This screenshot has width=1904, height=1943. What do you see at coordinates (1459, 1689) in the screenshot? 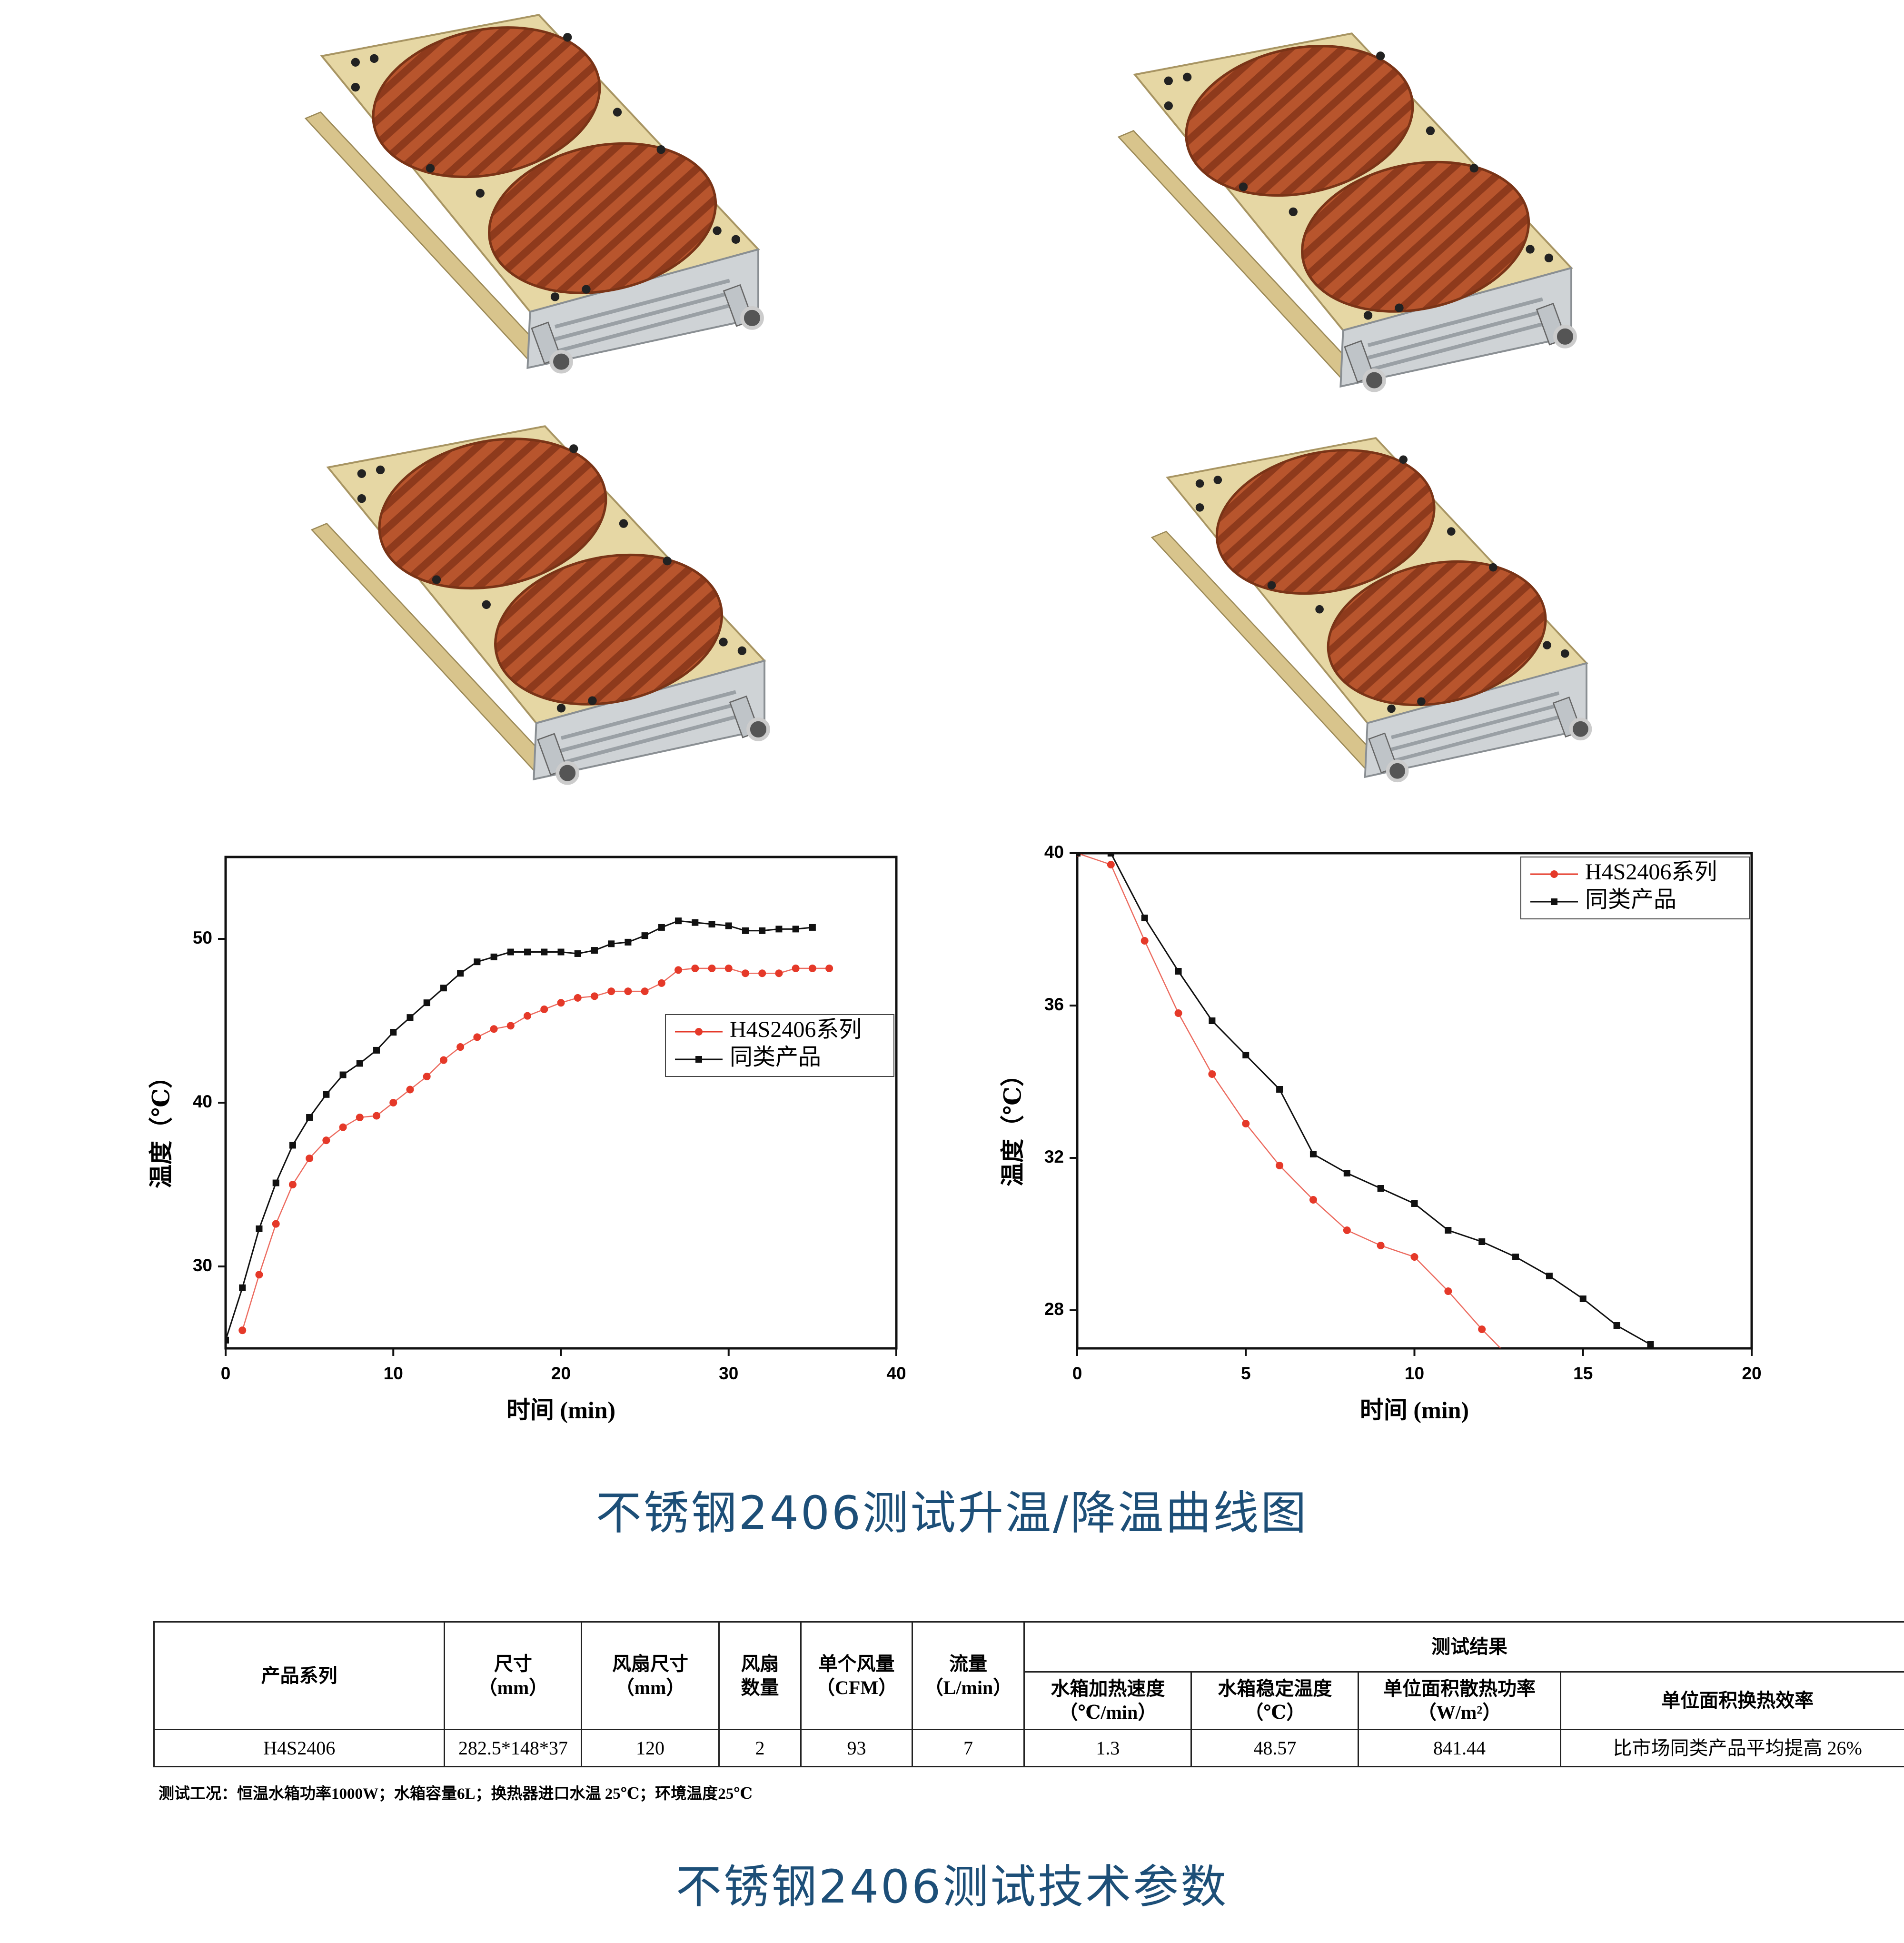
I see `cell-text: 单位面积散热功率` at bounding box center [1459, 1689].